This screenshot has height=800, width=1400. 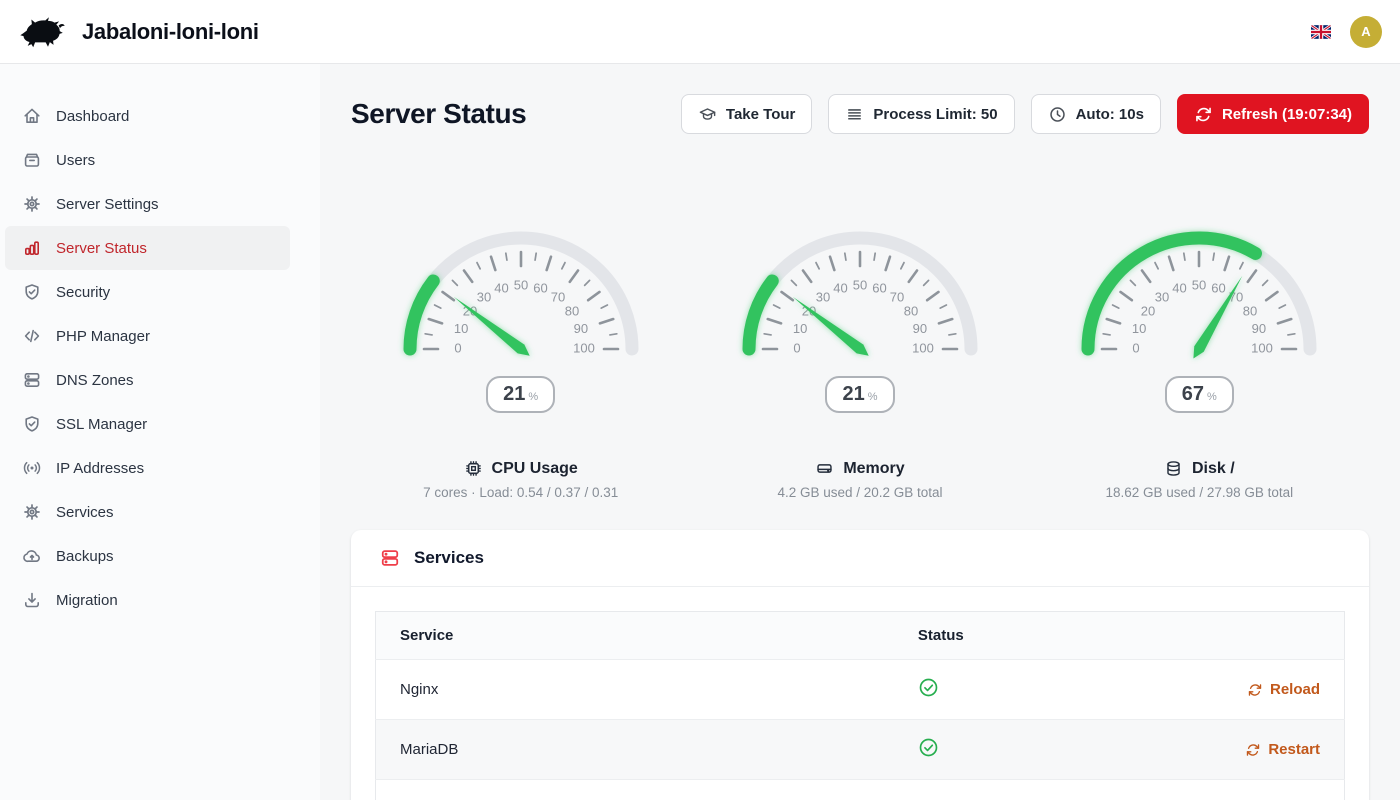 What do you see at coordinates (32, 424) in the screenshot?
I see `shield-check-icon` at bounding box center [32, 424].